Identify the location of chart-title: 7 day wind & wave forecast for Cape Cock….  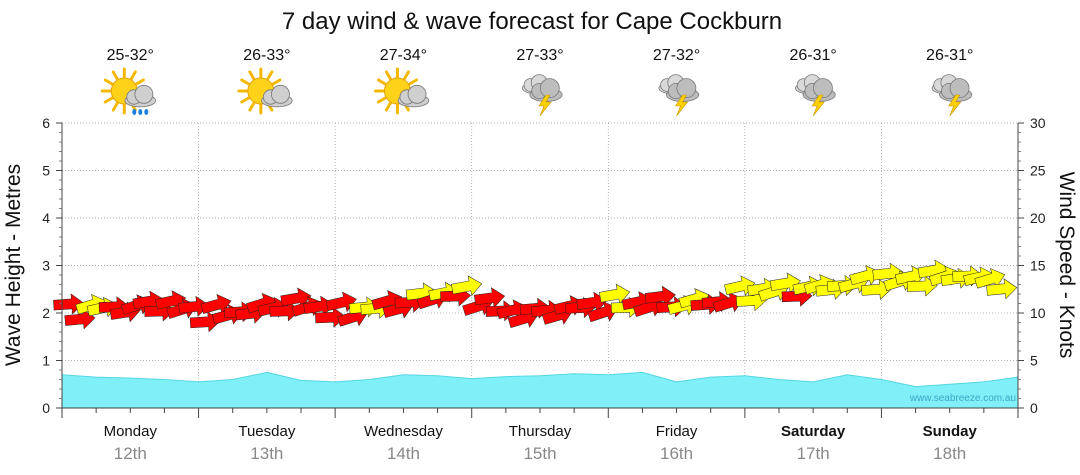
(532, 21).